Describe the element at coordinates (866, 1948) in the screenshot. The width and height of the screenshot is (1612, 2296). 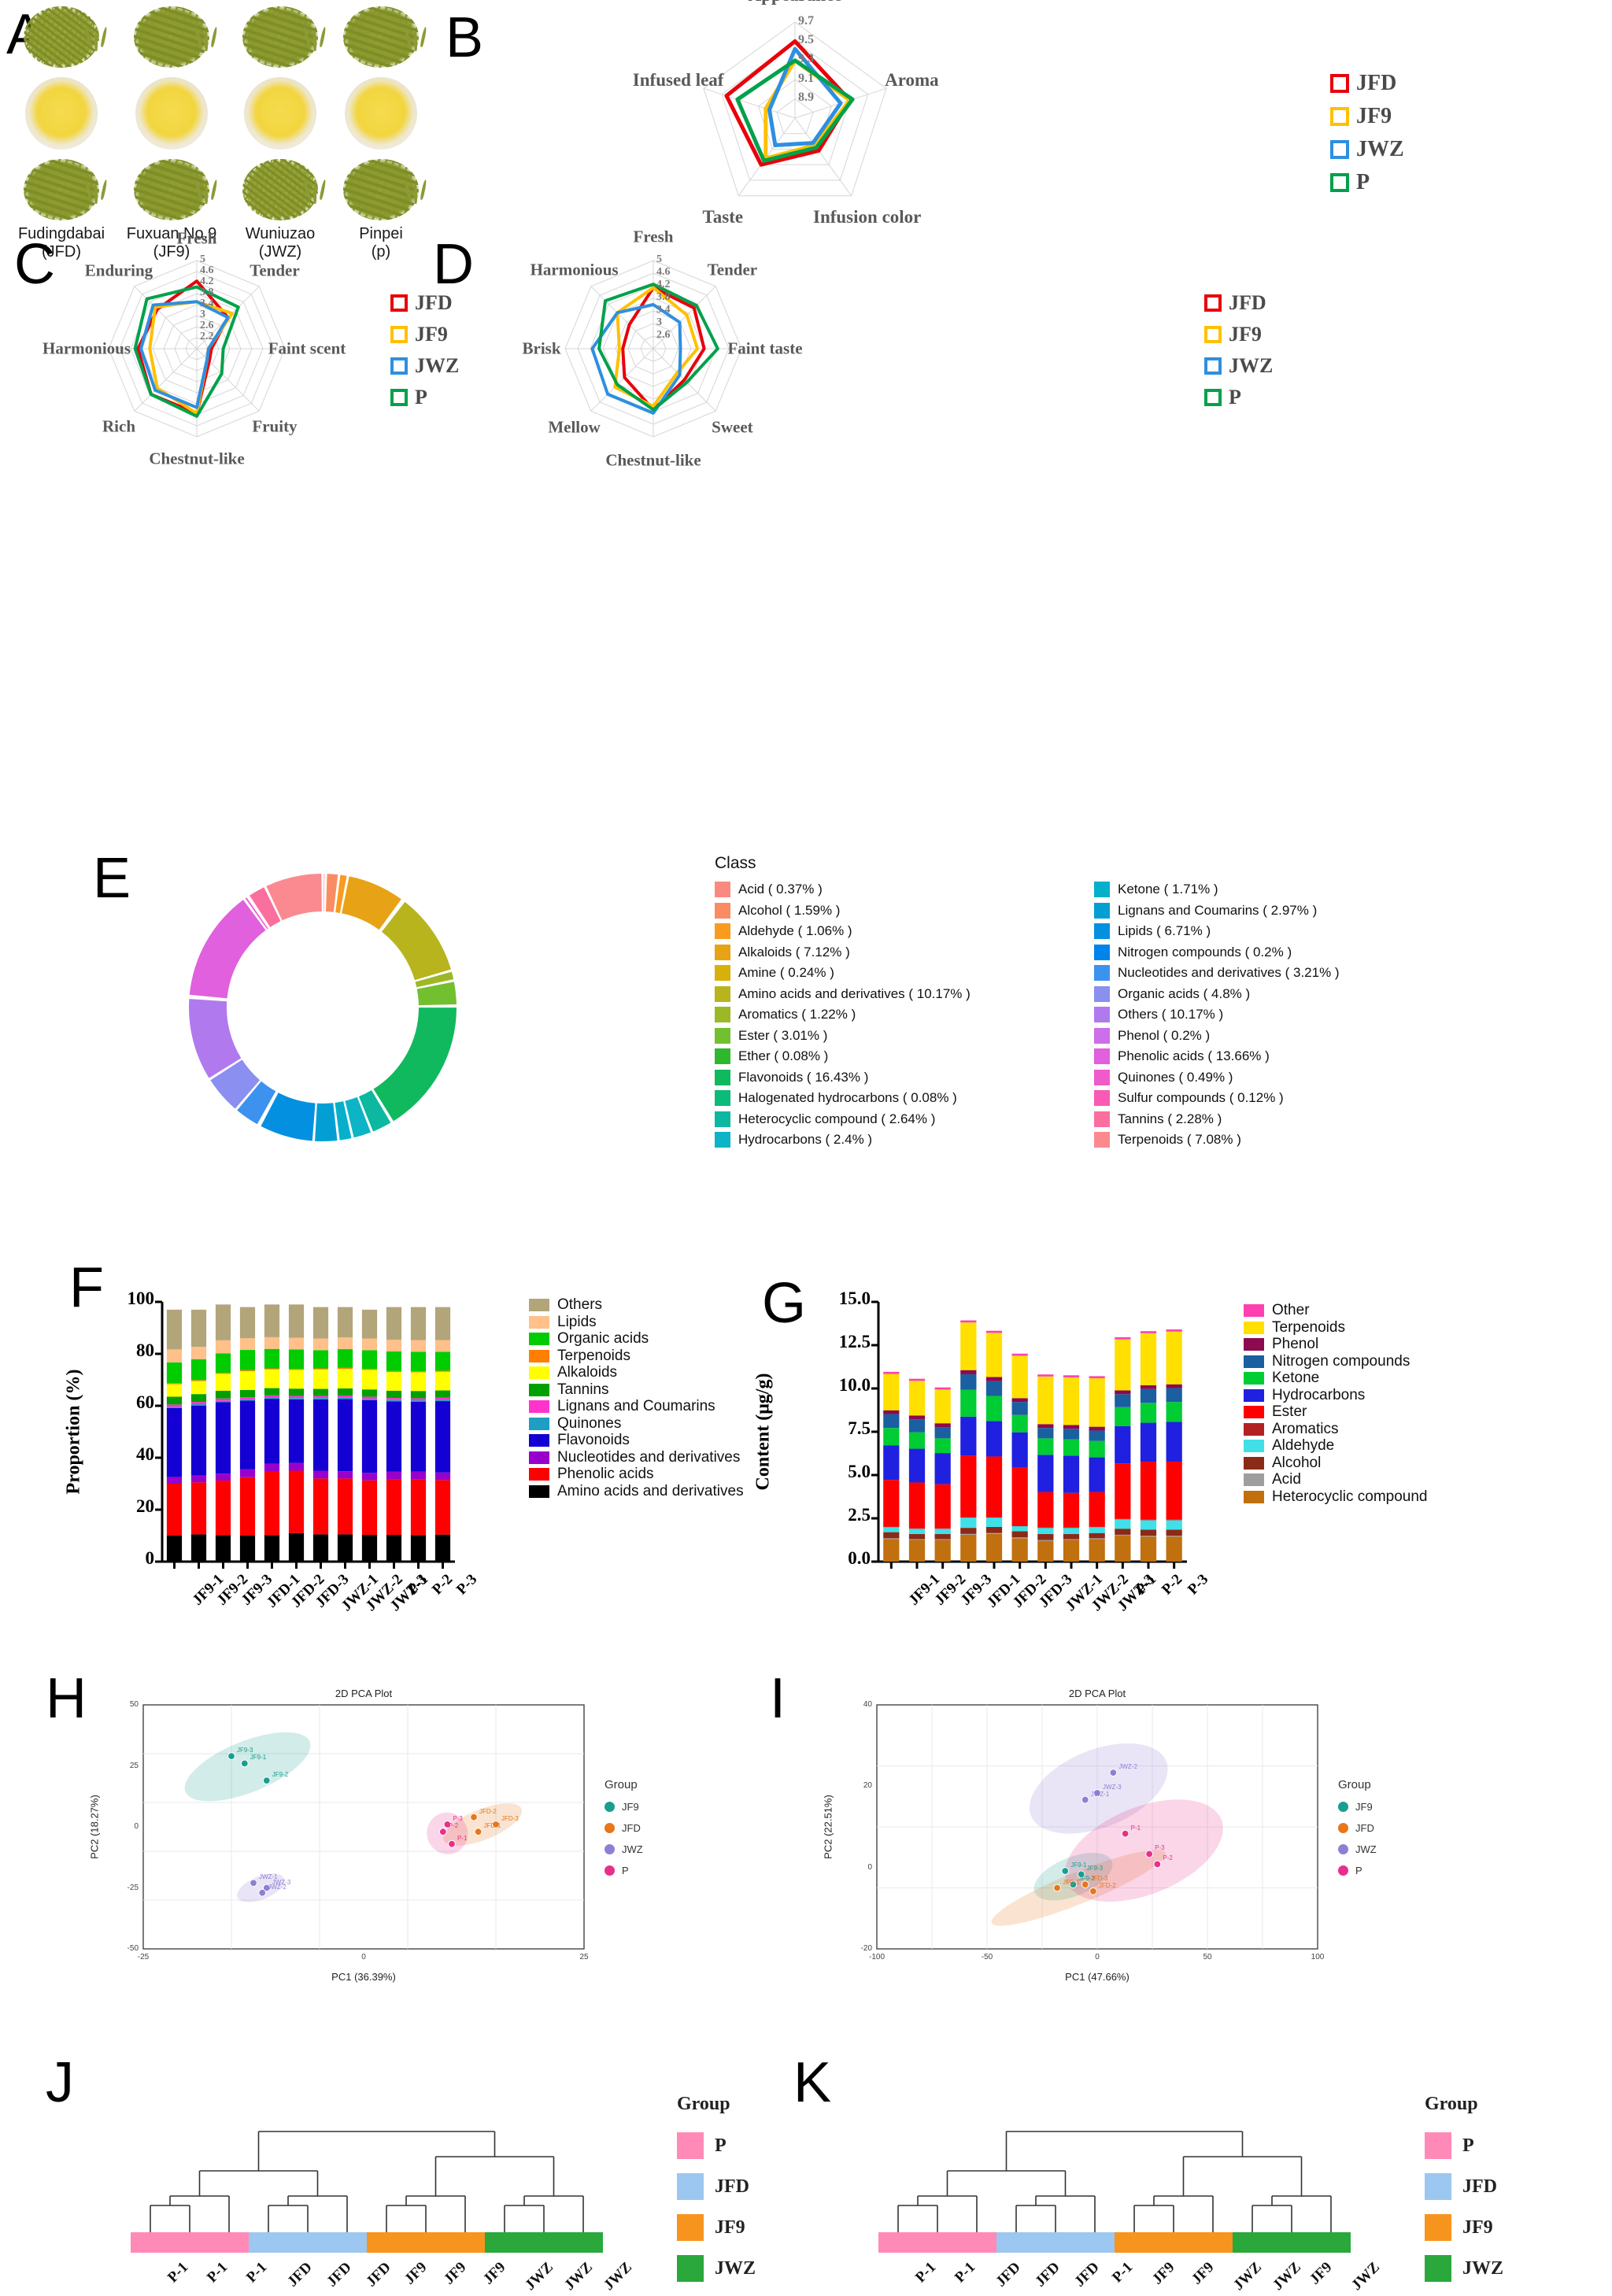
I see `pca-y-tick: -20` at that location.